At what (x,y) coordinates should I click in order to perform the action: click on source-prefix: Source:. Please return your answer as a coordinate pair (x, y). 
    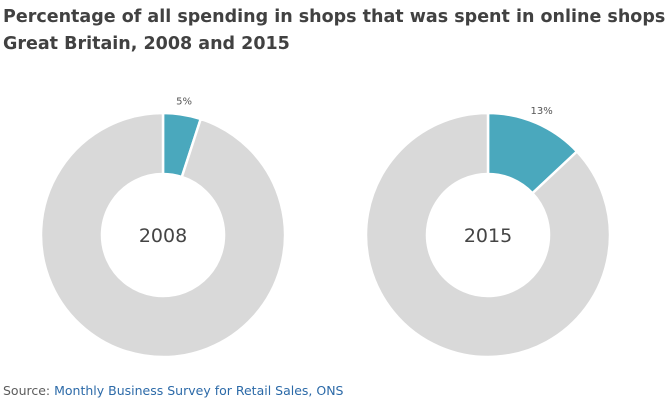
    Looking at the image, I should click on (29, 390).